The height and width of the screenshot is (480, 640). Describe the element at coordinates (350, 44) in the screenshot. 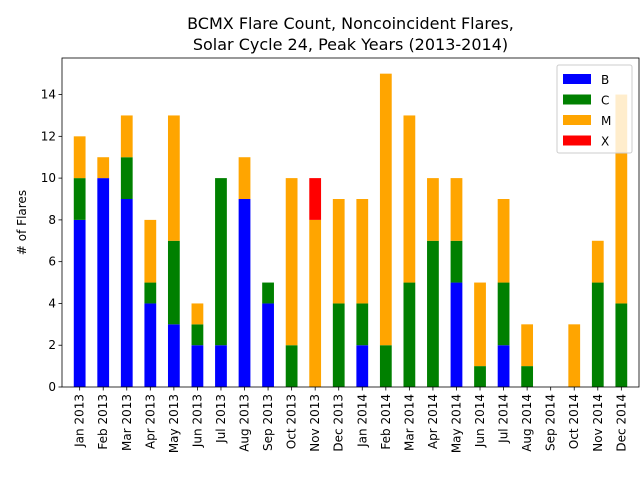

I see `chart-title-line2: Solar Cycle 24, Peak Years (2013-2014)` at that location.